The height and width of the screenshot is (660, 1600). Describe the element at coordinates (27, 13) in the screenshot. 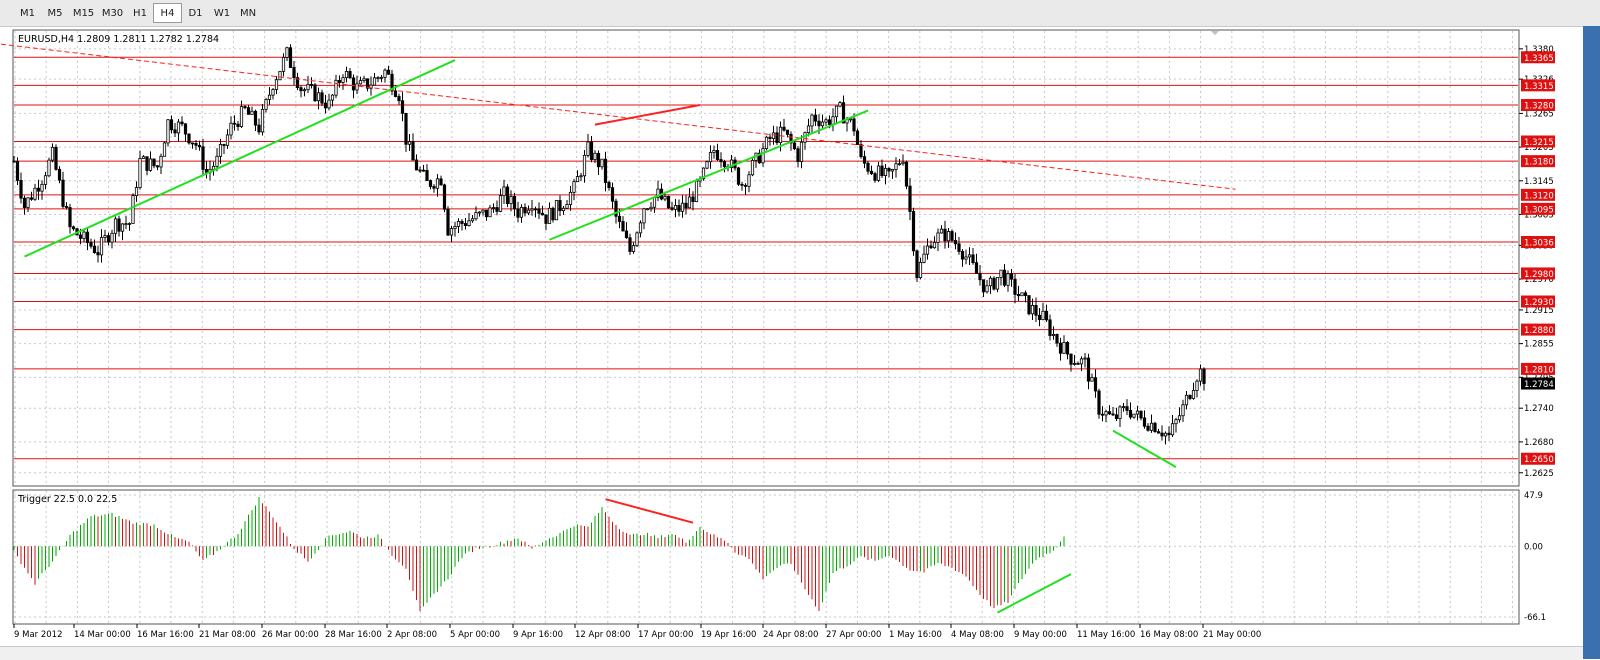

I see `timeframe-button-m1: M1` at that location.